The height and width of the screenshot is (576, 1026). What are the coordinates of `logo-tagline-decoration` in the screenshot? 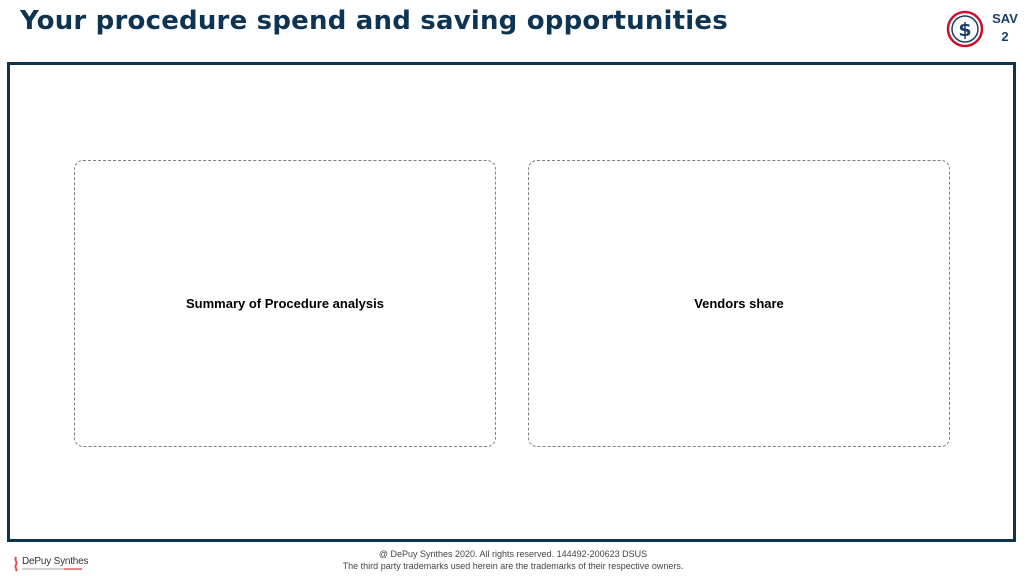 It's located at (52, 569).